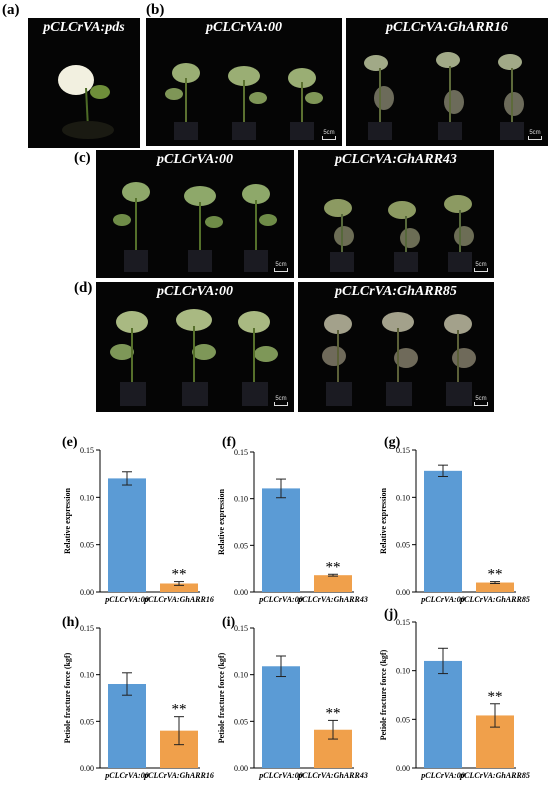 This screenshot has height=785, width=550. Describe the element at coordinates (83, 288) in the screenshot. I see `panel-letter-d: (d)` at that location.